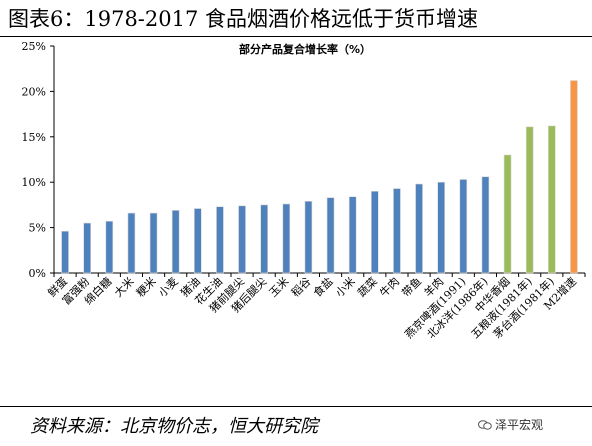 This screenshot has height=446, width=592. Describe the element at coordinates (168, 287) in the screenshot. I see `x-tick-label: 小麦` at that location.